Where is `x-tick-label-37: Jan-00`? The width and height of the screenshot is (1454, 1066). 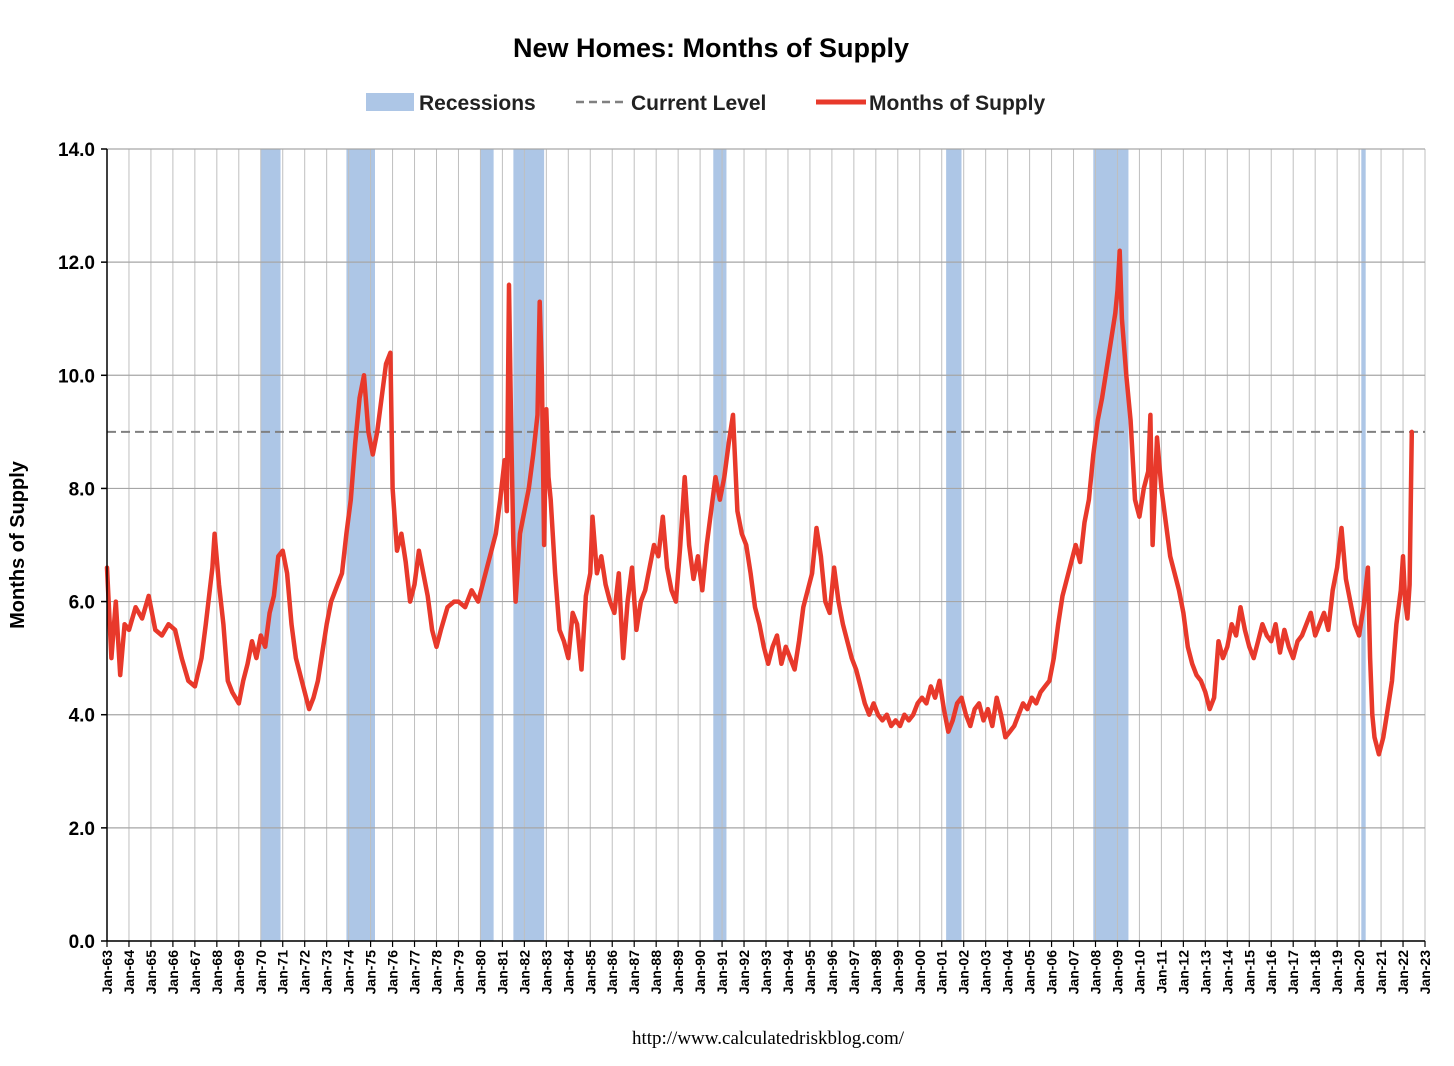
x-tick-label-37: Jan-00 is located at coordinates (920, 972).